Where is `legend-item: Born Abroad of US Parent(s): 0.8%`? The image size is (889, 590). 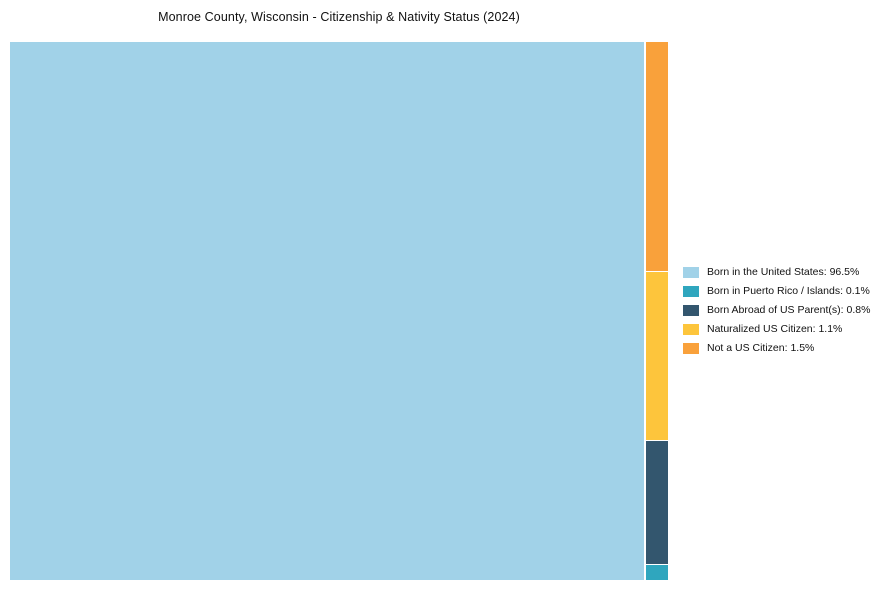
legend-item: Born Abroad of US Parent(s): 0.8% is located at coordinates (776, 310).